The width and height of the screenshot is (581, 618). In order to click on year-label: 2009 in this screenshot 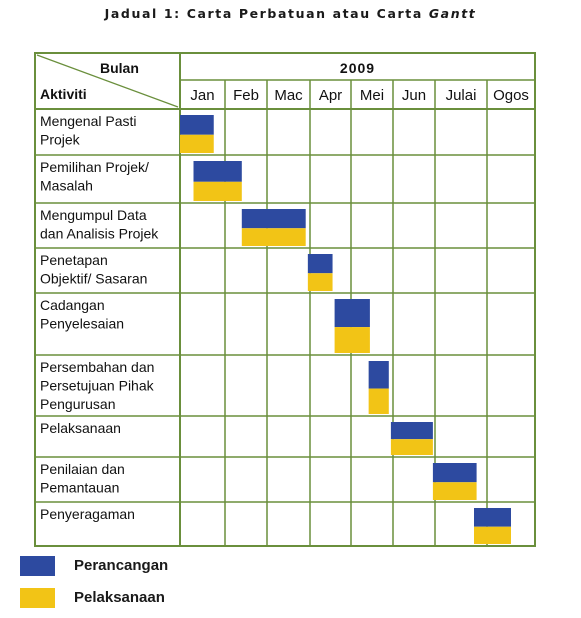, I will do `click(357, 68)`.